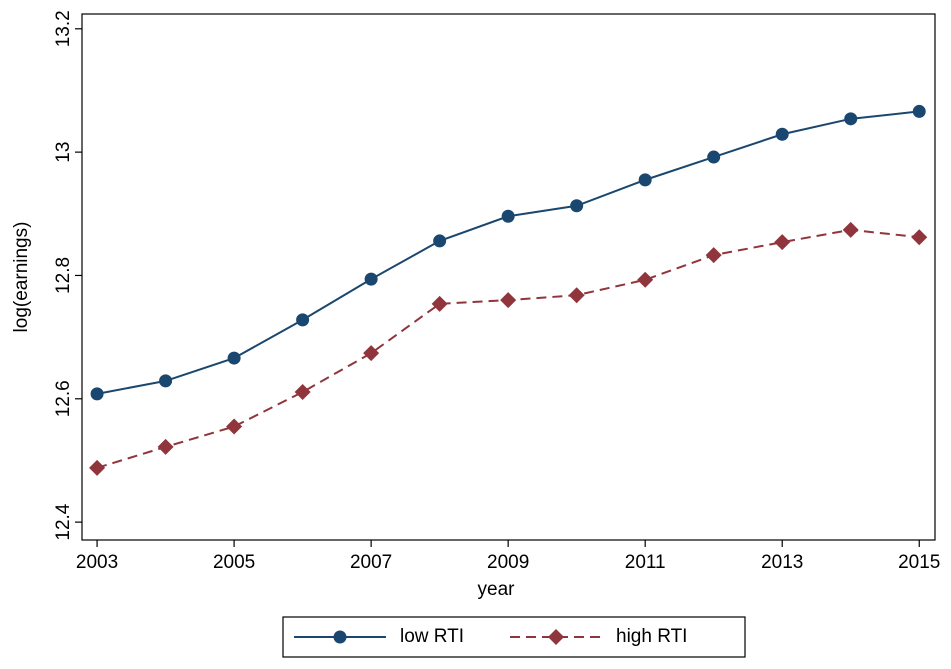 The width and height of the screenshot is (951, 669). What do you see at coordinates (63, 28) in the screenshot?
I see `y-tick-label: 13.2` at bounding box center [63, 28].